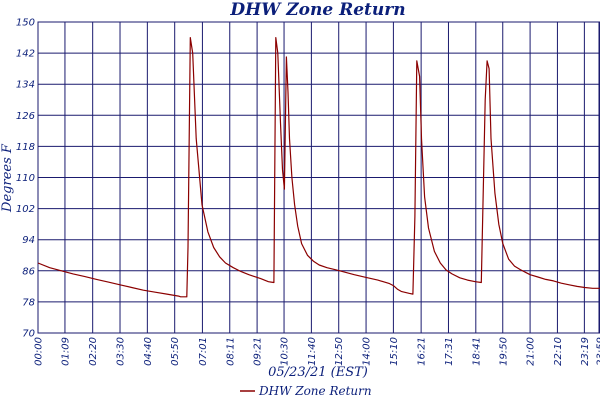 This screenshot has width=600, height=400. What do you see at coordinates (585, 351) in the screenshot?
I see `x-tick-label: 23:19` at bounding box center [585, 351].